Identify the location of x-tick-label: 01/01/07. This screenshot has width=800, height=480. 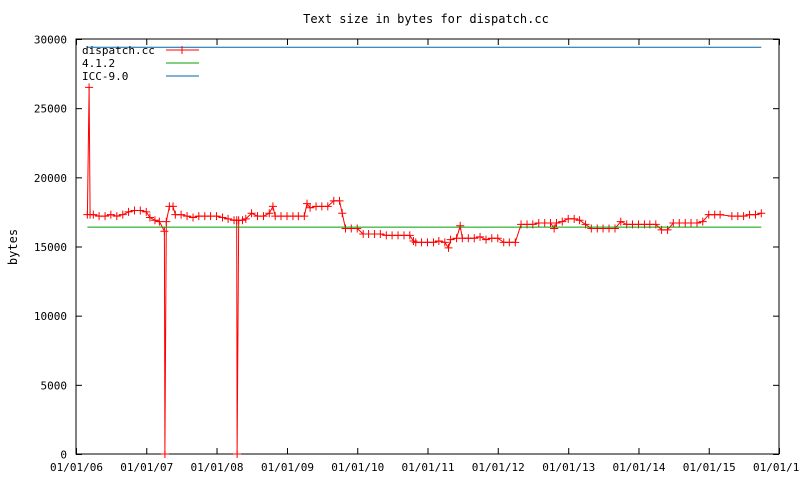
(146, 467).